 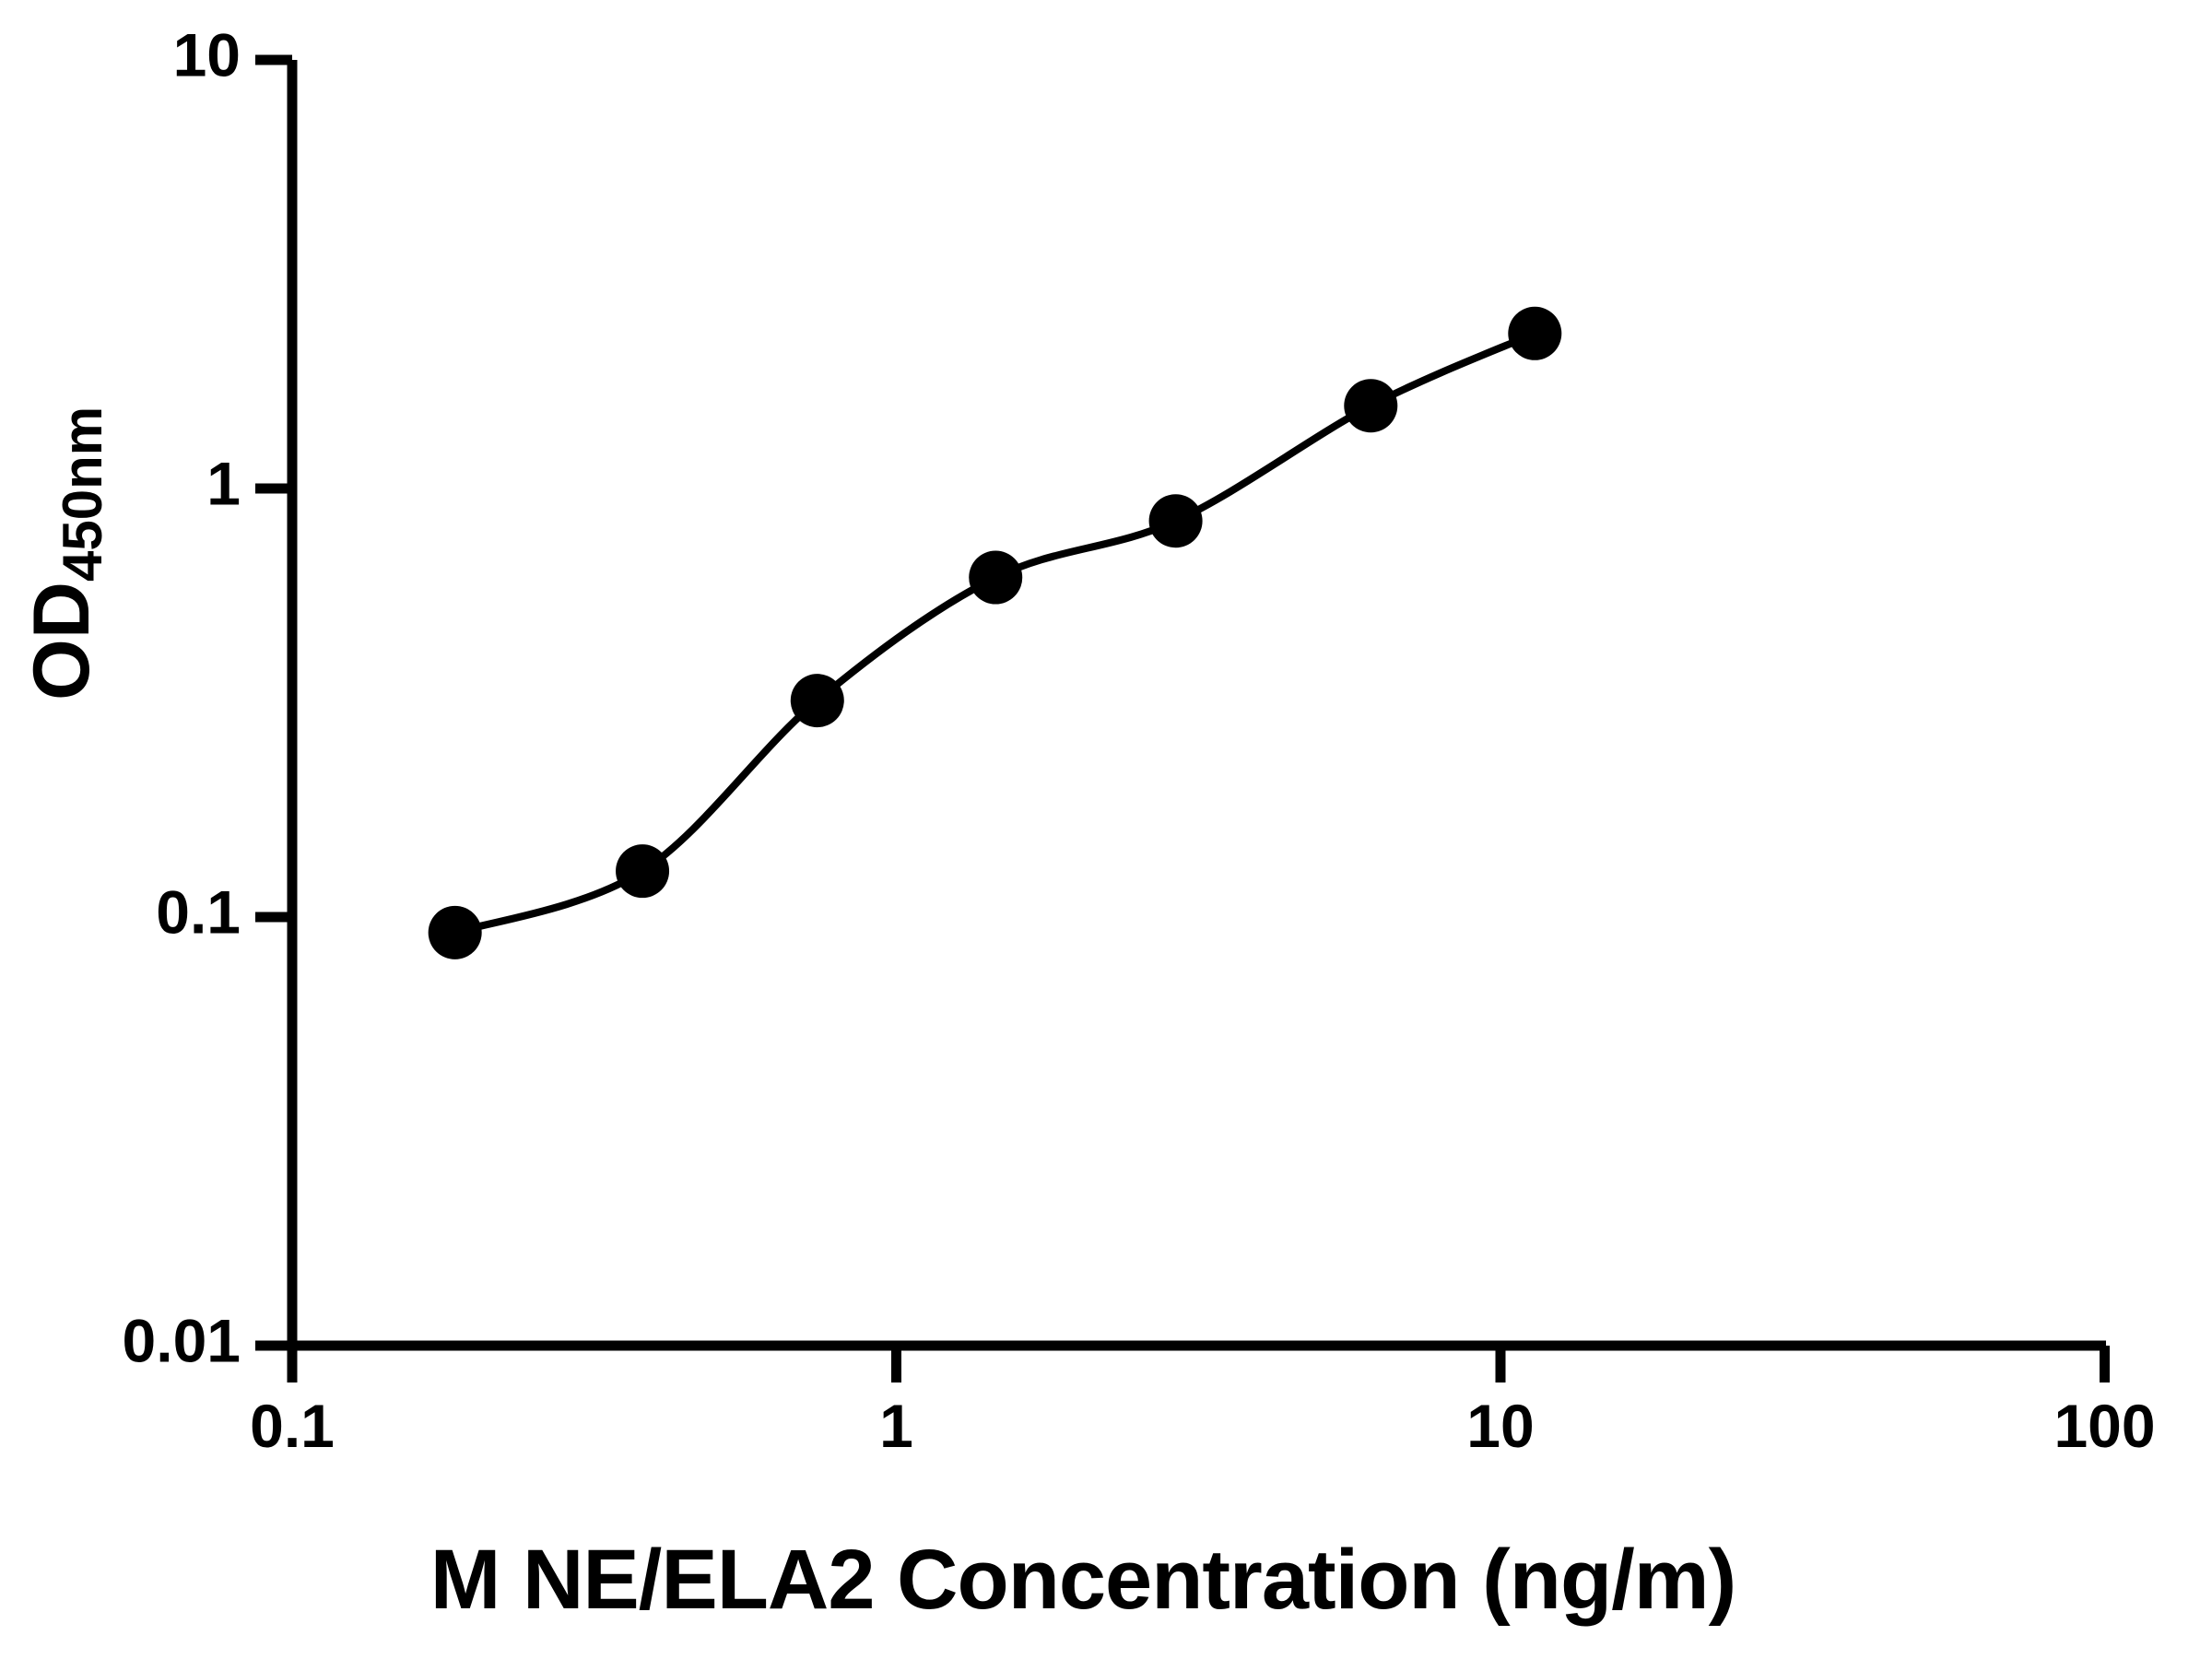 I want to click on x-axis-title: M NE/ELA2 Concentration (ng/m), so click(x=1082, y=1580).